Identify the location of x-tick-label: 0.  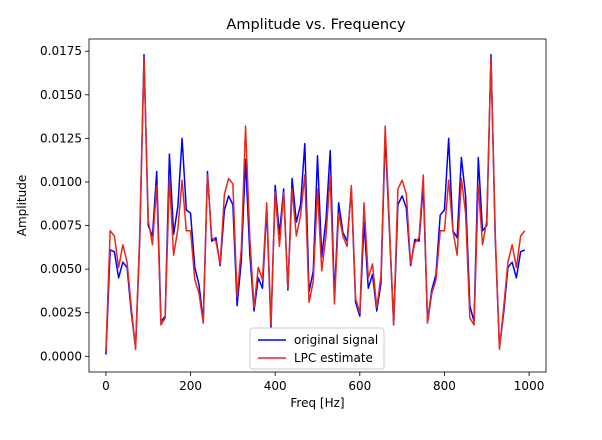
(106, 386).